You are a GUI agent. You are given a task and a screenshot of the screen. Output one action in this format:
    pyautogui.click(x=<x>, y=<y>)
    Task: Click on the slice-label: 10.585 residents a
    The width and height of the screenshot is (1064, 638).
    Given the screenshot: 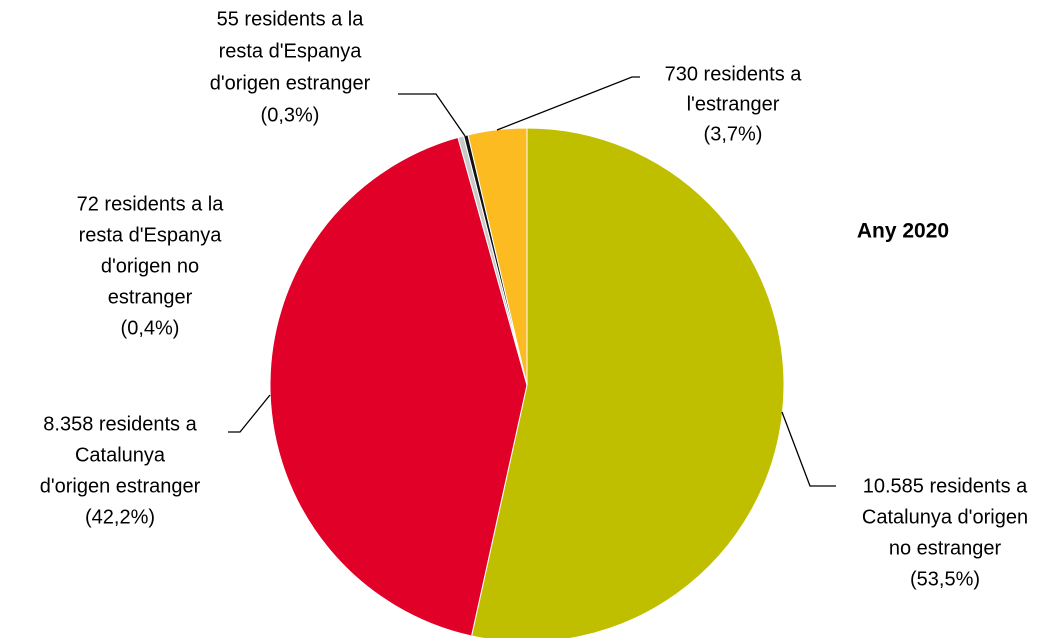 What is the action you would take?
    pyautogui.click(x=945, y=486)
    